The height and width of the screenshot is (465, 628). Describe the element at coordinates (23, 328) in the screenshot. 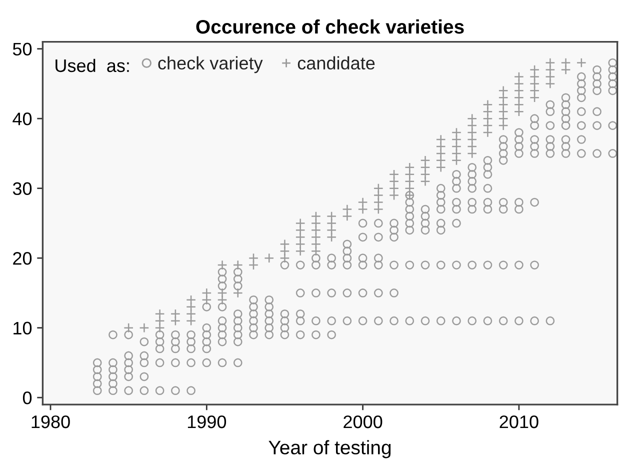

I see `y-tick-label: 10` at that location.